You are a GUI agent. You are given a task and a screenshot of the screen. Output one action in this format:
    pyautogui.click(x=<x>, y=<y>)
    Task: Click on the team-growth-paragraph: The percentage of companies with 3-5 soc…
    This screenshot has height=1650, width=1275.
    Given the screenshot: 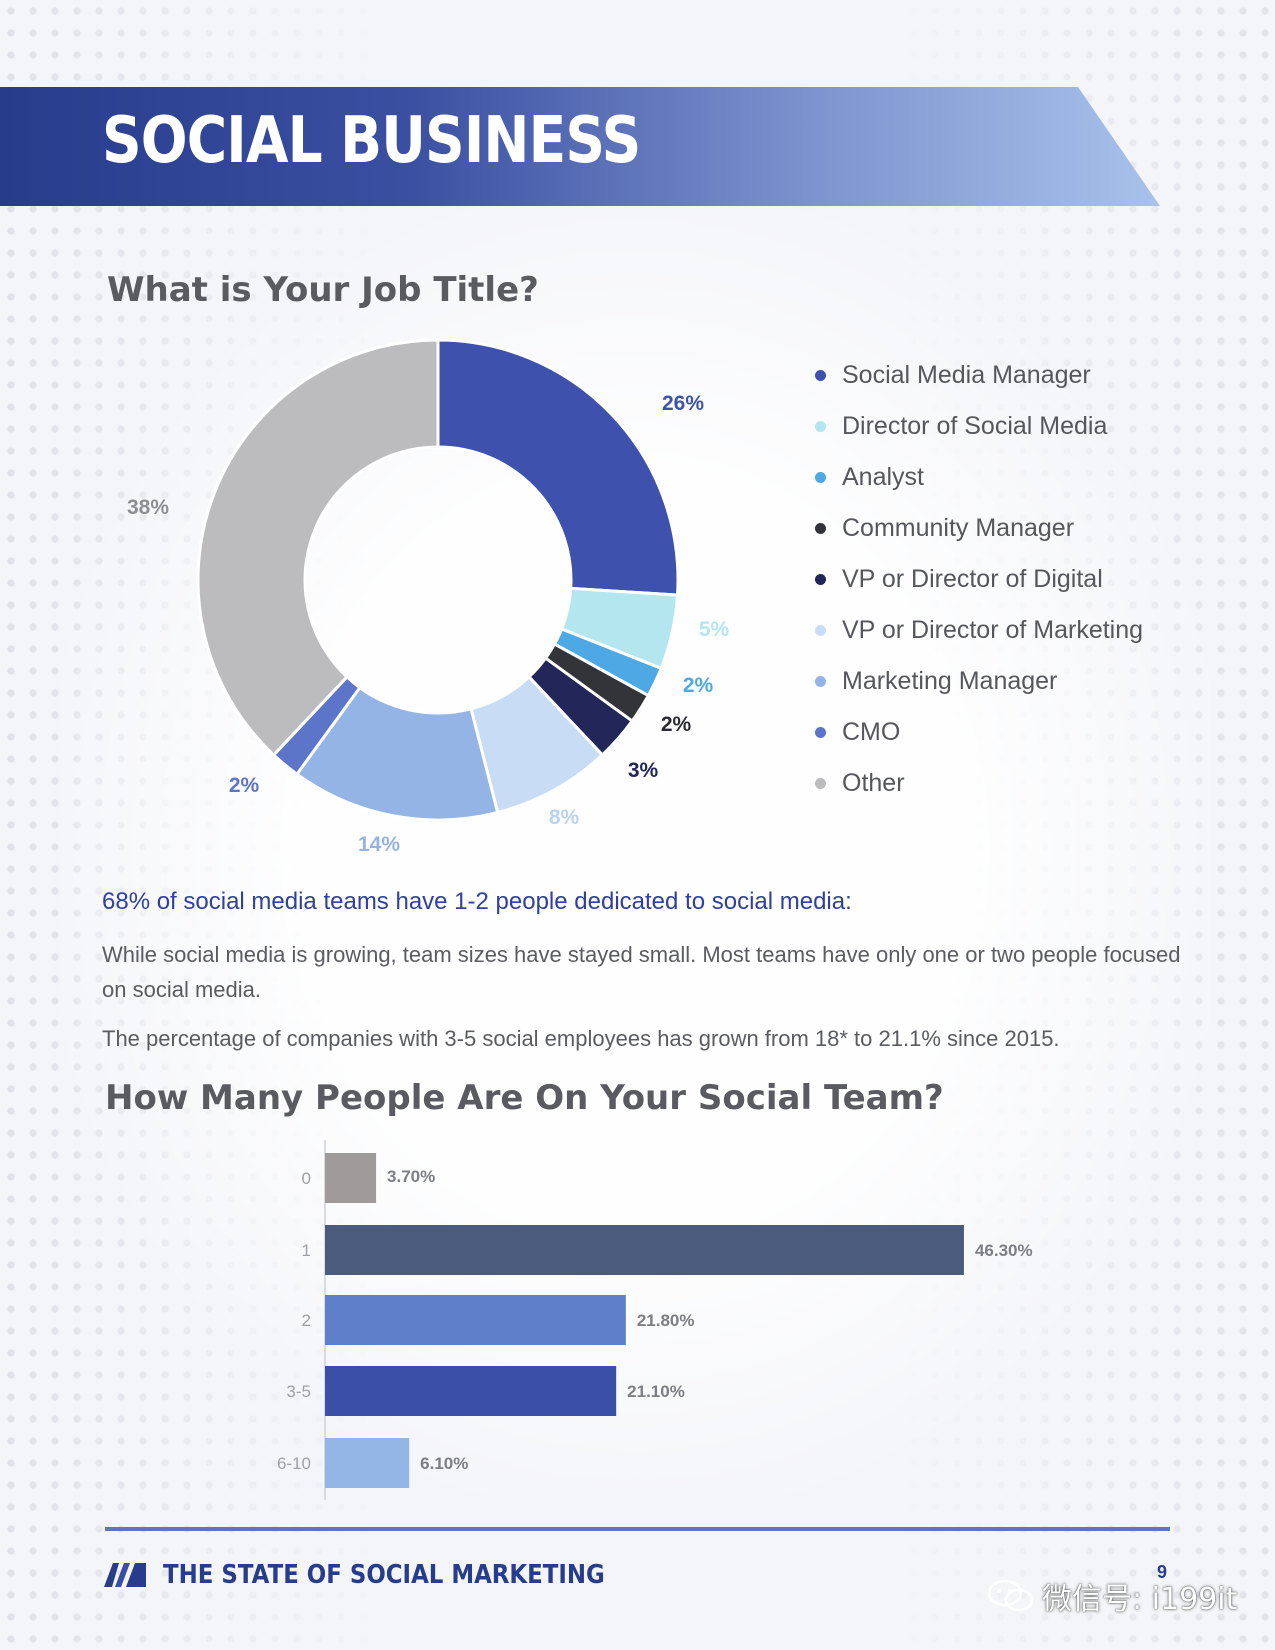 What is the action you would take?
    pyautogui.click(x=581, y=1038)
    